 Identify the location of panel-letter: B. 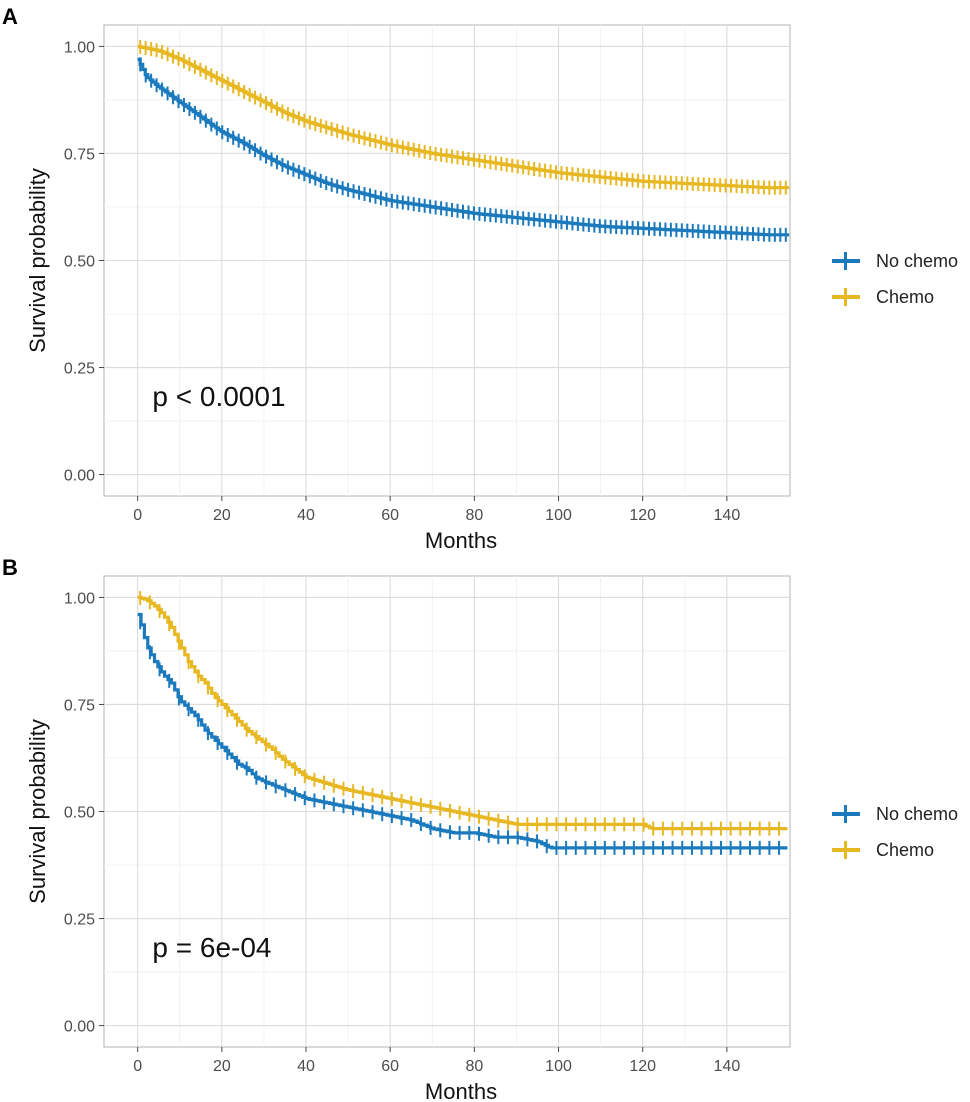
(10, 567).